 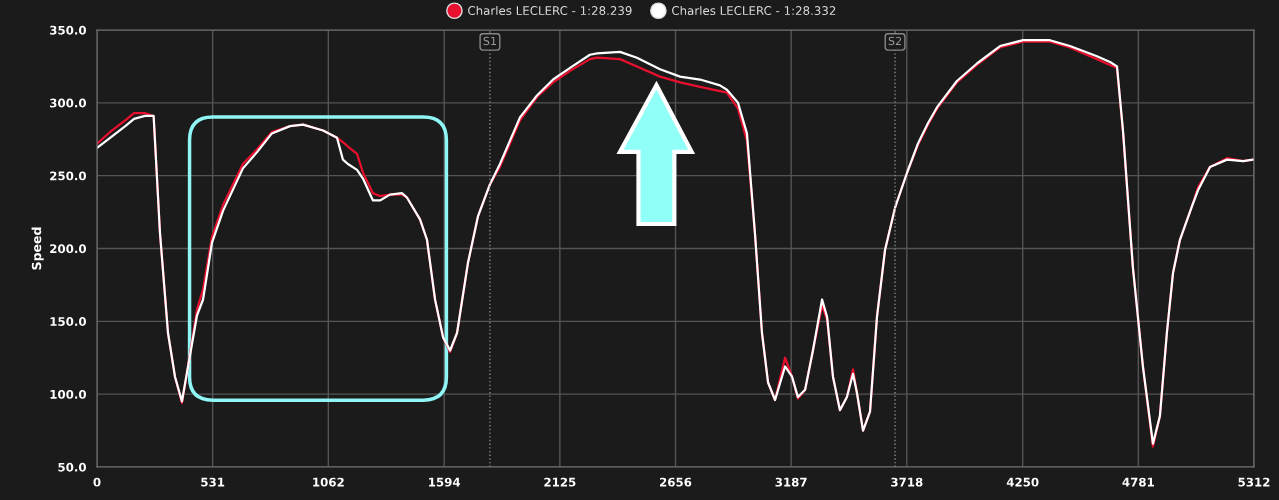 I want to click on x-tick-label: 5312, so click(x=1254, y=482).